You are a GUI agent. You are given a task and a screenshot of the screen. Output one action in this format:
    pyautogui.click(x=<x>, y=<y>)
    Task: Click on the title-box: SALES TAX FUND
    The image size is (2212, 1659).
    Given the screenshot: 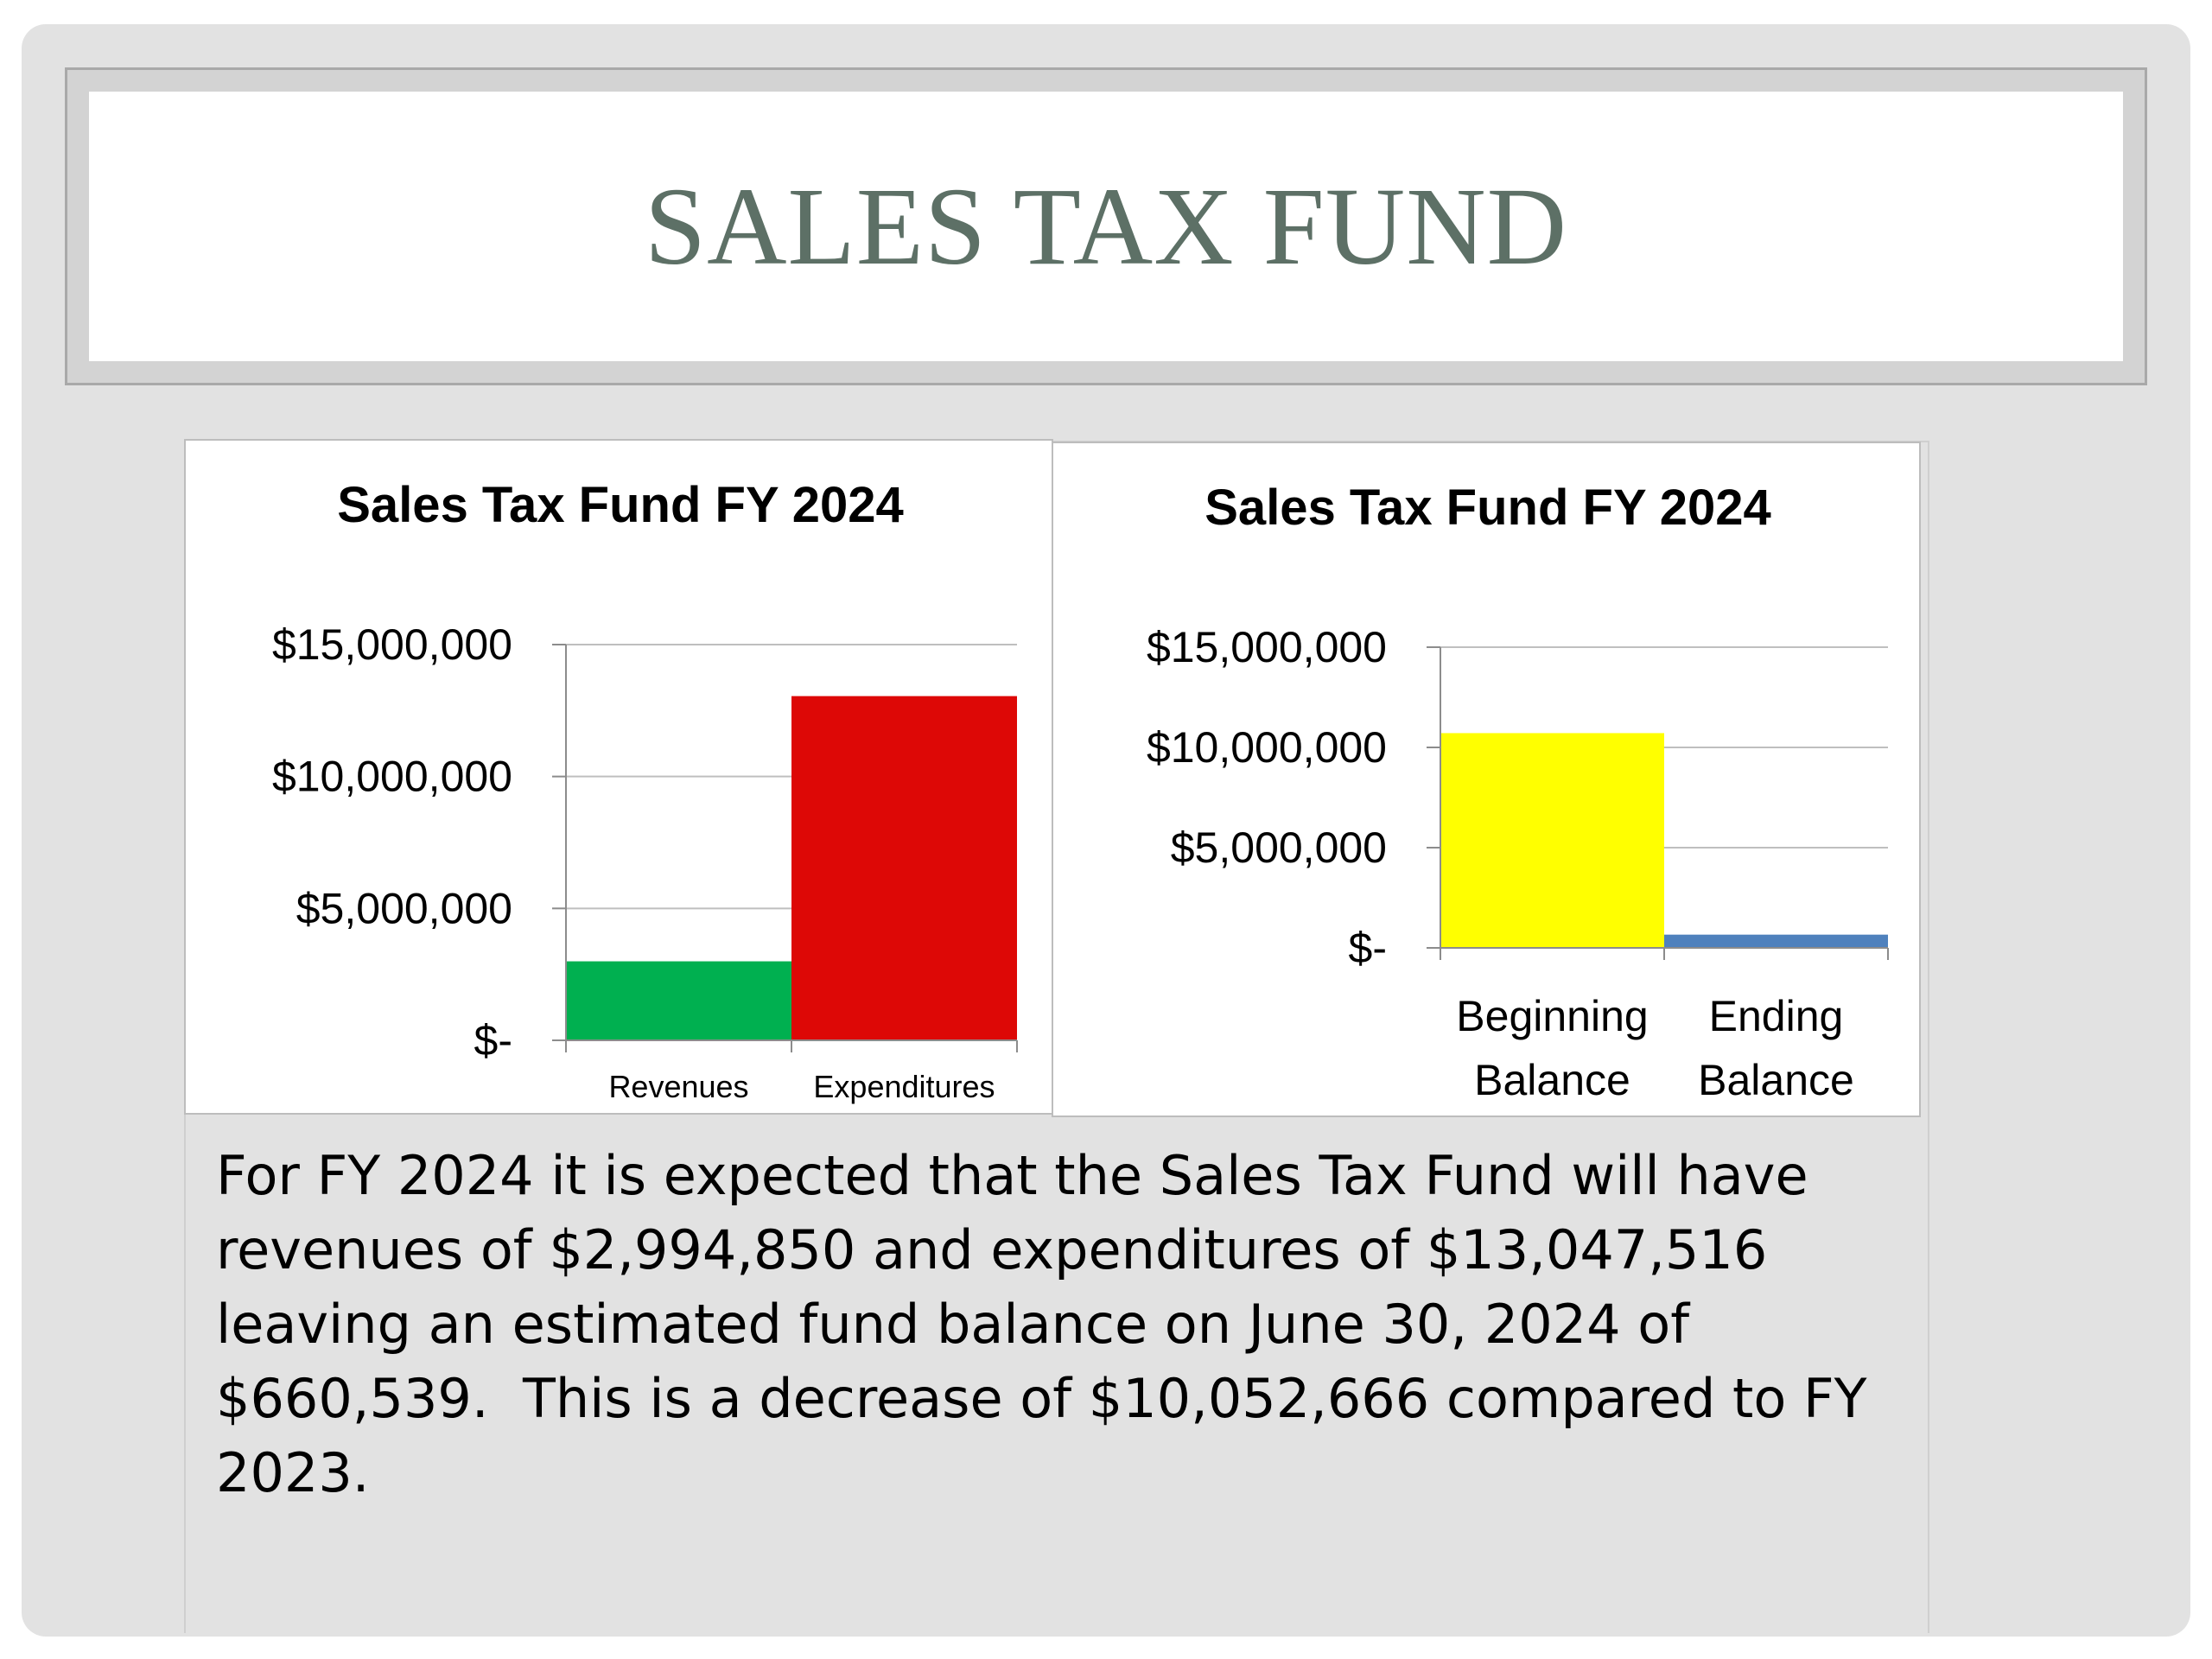 What is the action you would take?
    pyautogui.click(x=1106, y=226)
    